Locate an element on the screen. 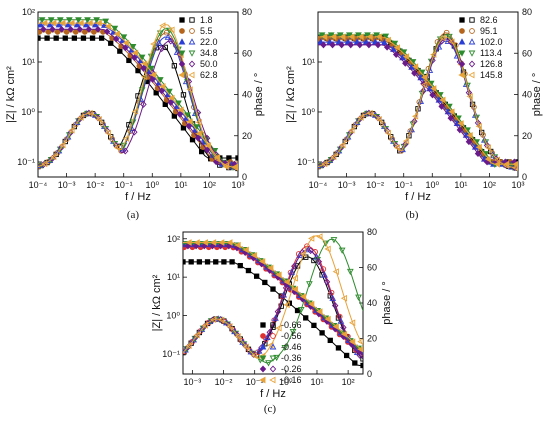 This screenshot has height=425, width=550. y2-tick-label: 0 is located at coordinates (524, 177).